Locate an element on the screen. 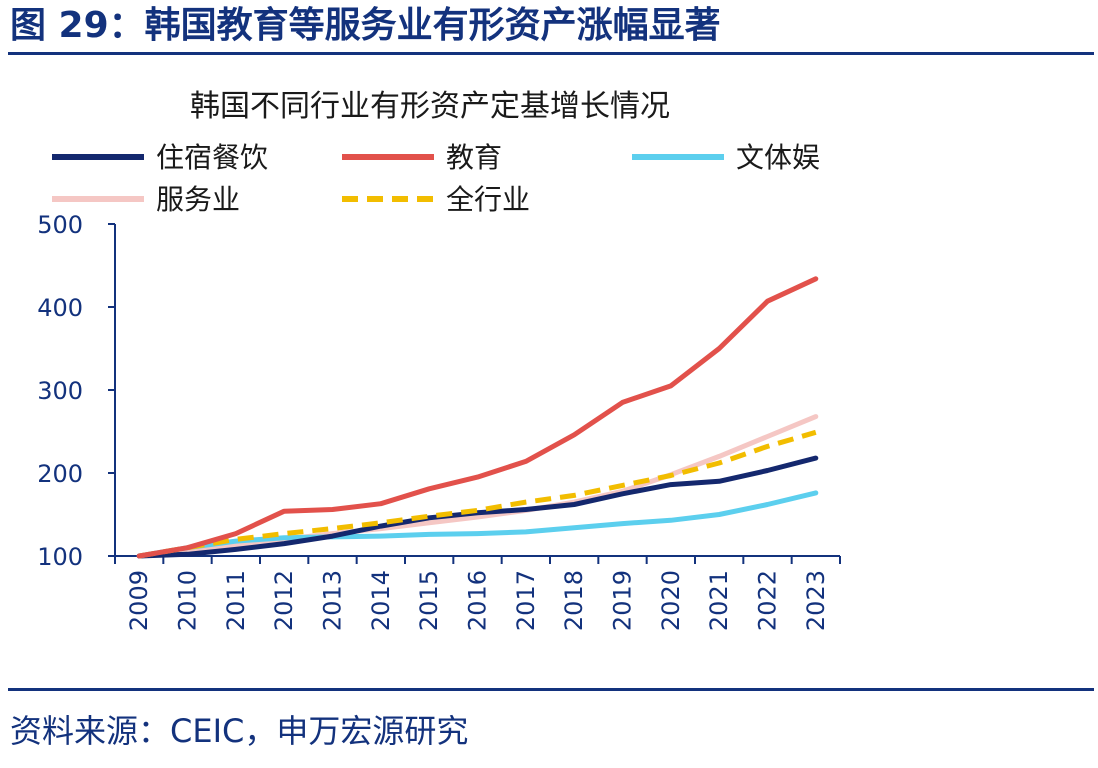 The height and width of the screenshot is (768, 1098). source-note: 资料来源：CEIC，申万宏源研究 is located at coordinates (239, 731).